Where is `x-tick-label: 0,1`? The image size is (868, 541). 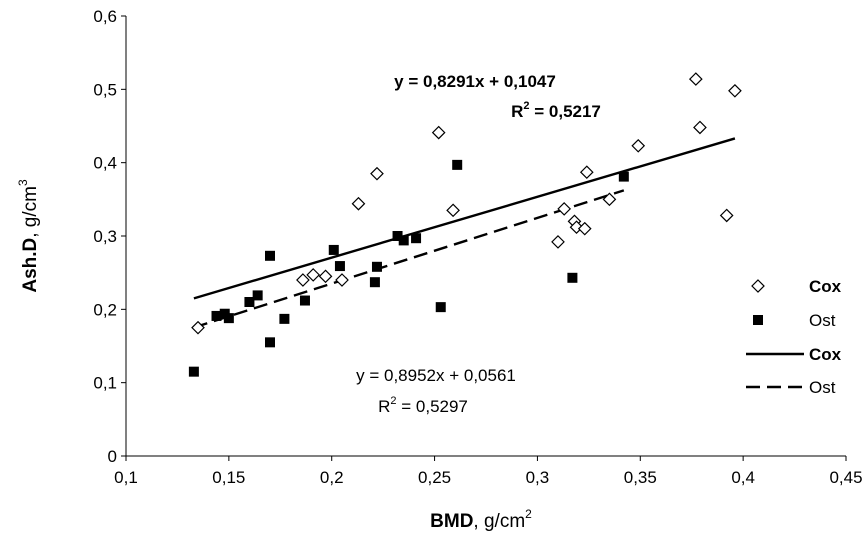
x-tick-label: 0,1 is located at coordinates (126, 477).